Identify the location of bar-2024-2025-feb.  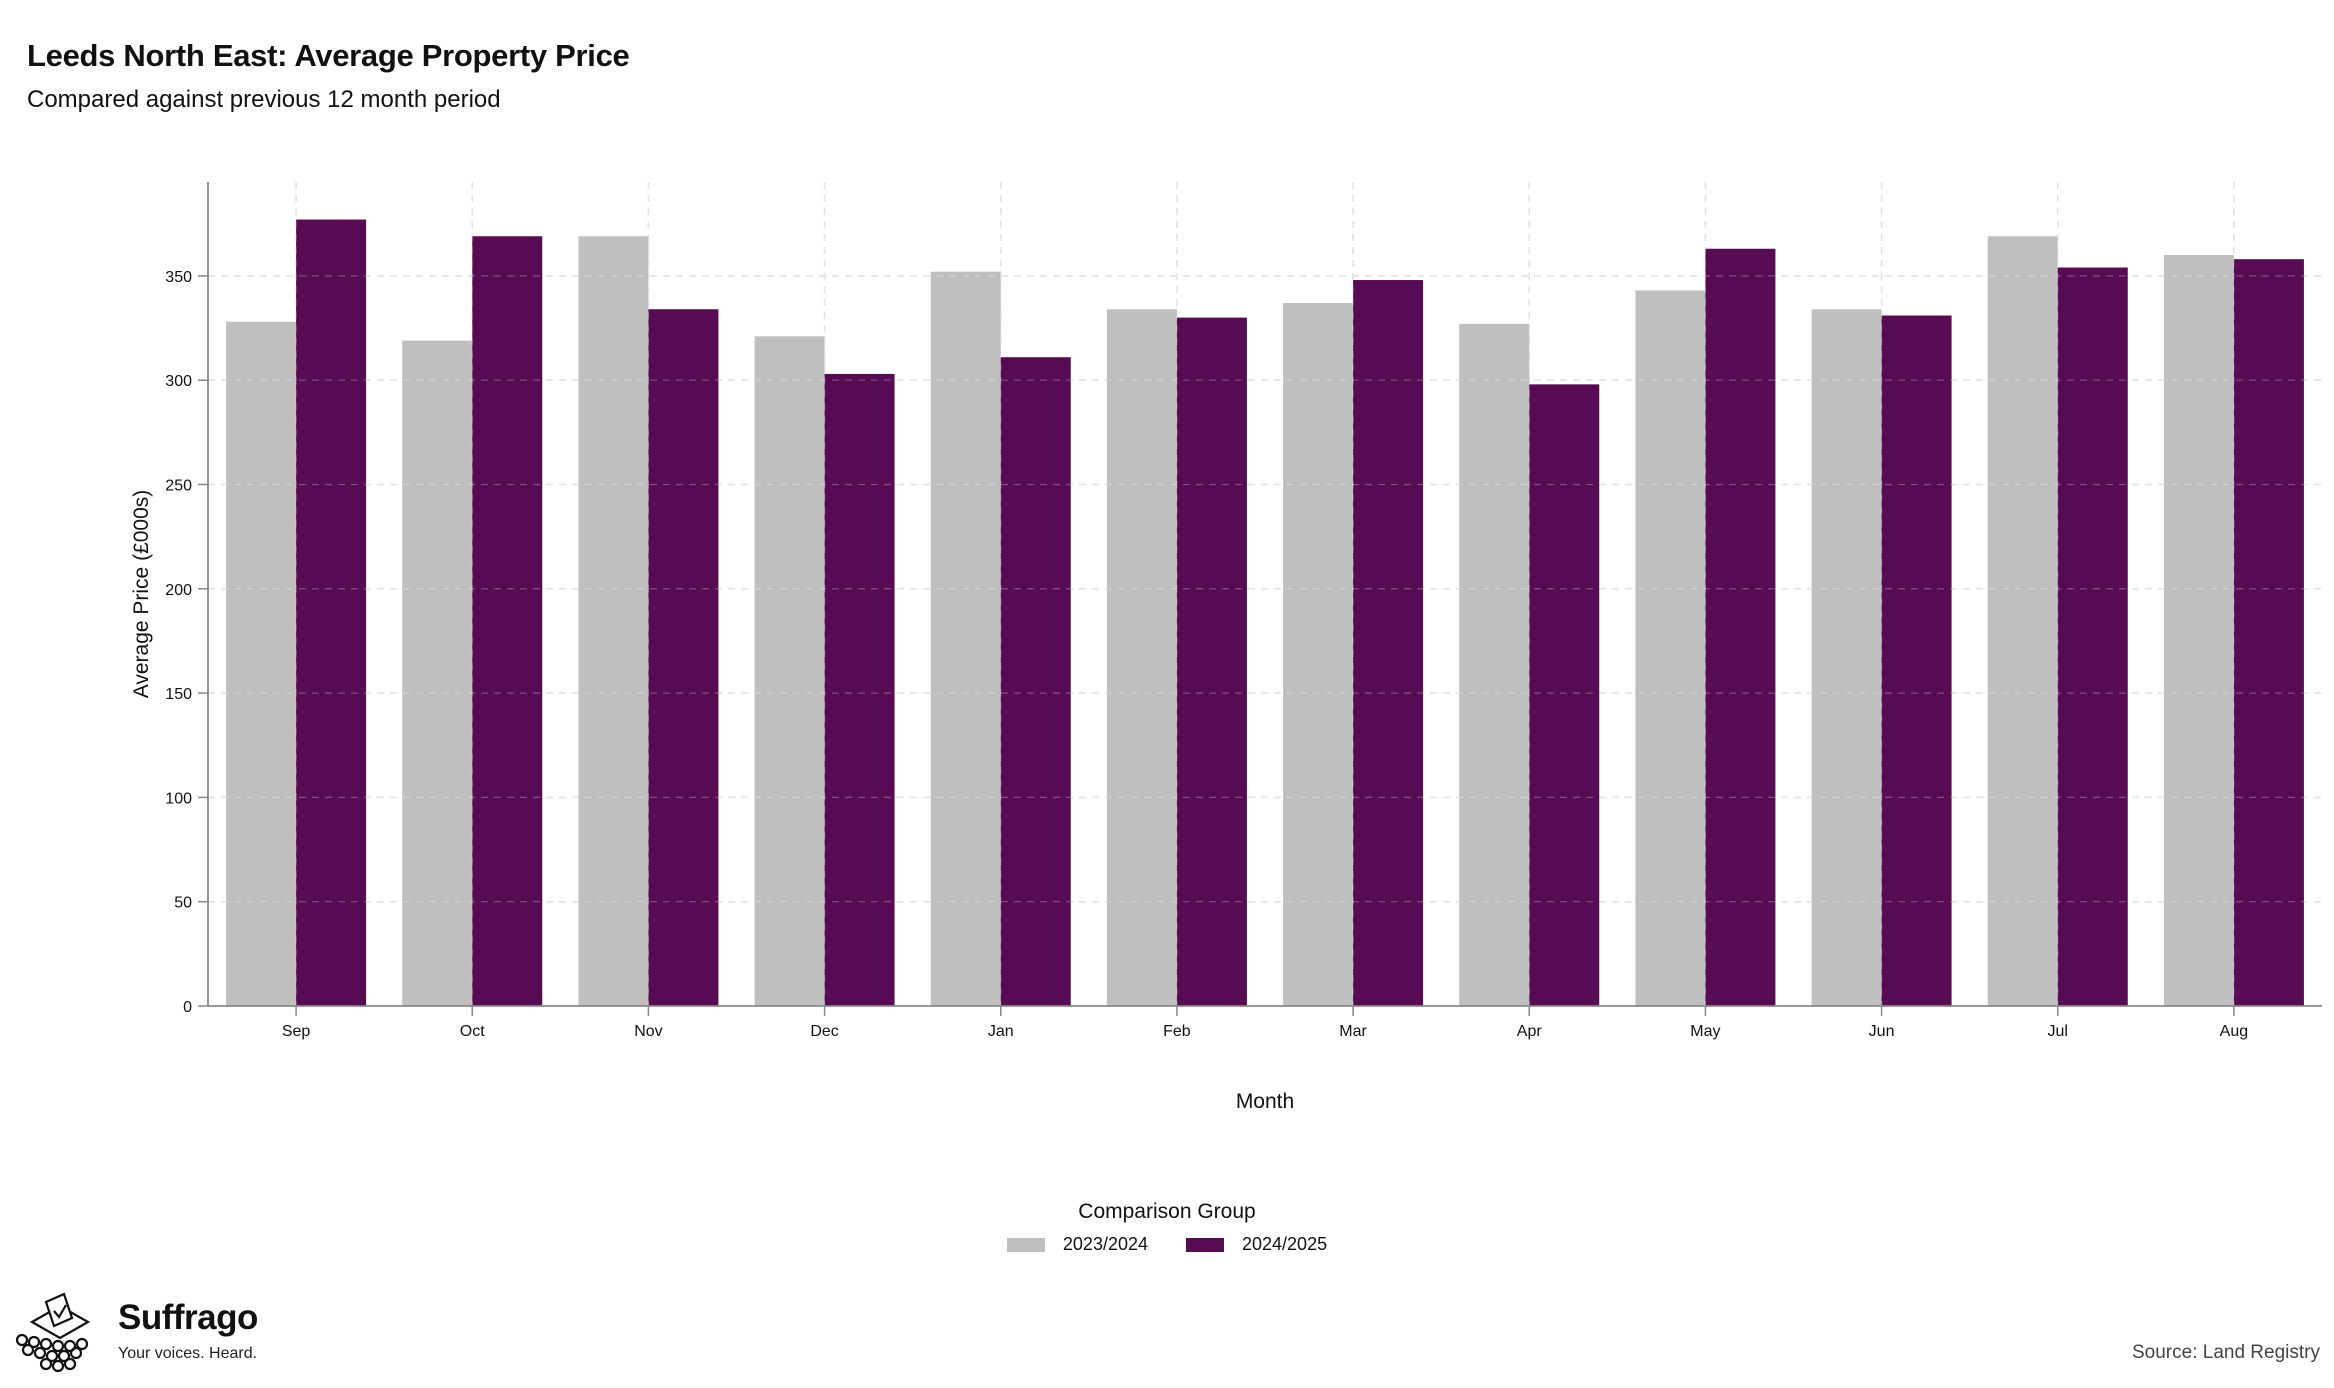
(1211, 661).